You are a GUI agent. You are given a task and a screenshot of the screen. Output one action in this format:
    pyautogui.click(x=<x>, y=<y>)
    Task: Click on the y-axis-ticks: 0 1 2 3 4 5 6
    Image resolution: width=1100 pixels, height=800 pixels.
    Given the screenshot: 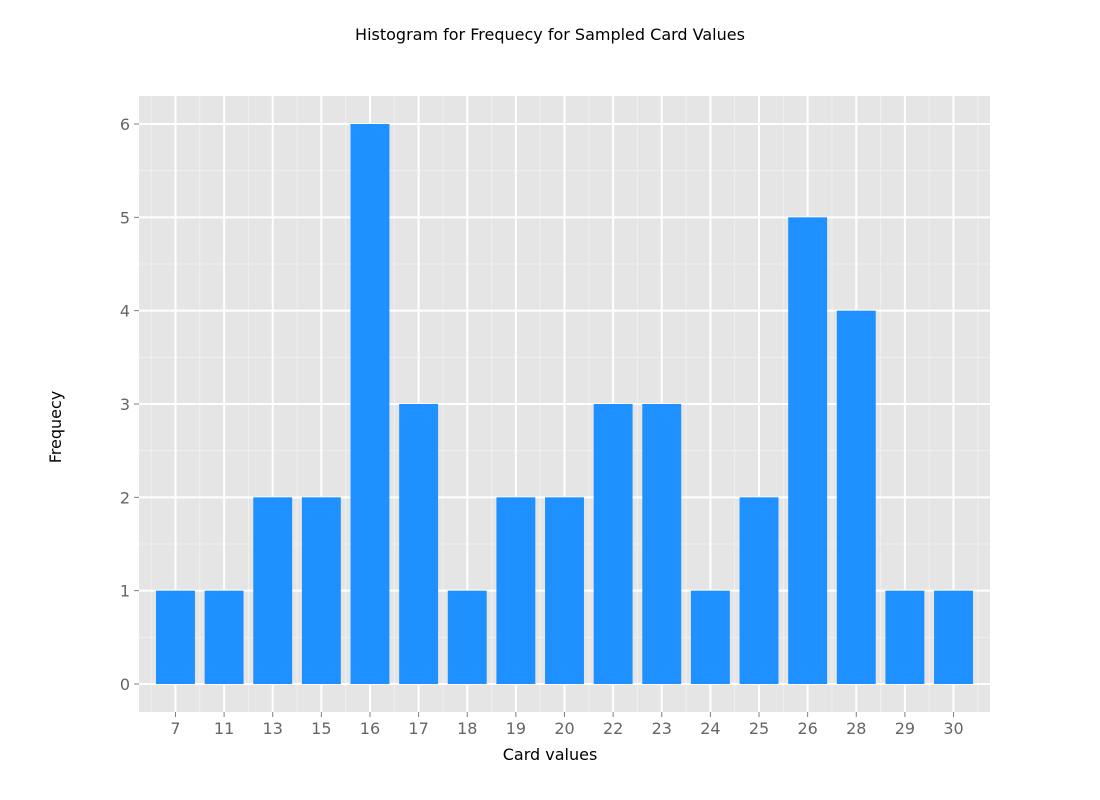 What is the action you would take?
    pyautogui.click(x=129, y=404)
    